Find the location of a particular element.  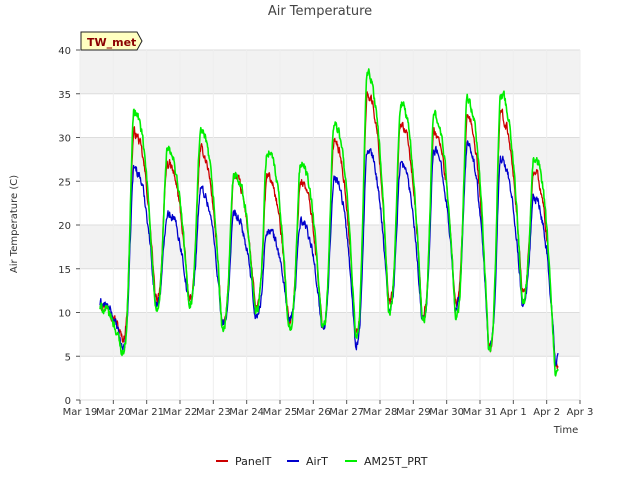

y-tick-label: 30 is located at coordinates (64, 139).